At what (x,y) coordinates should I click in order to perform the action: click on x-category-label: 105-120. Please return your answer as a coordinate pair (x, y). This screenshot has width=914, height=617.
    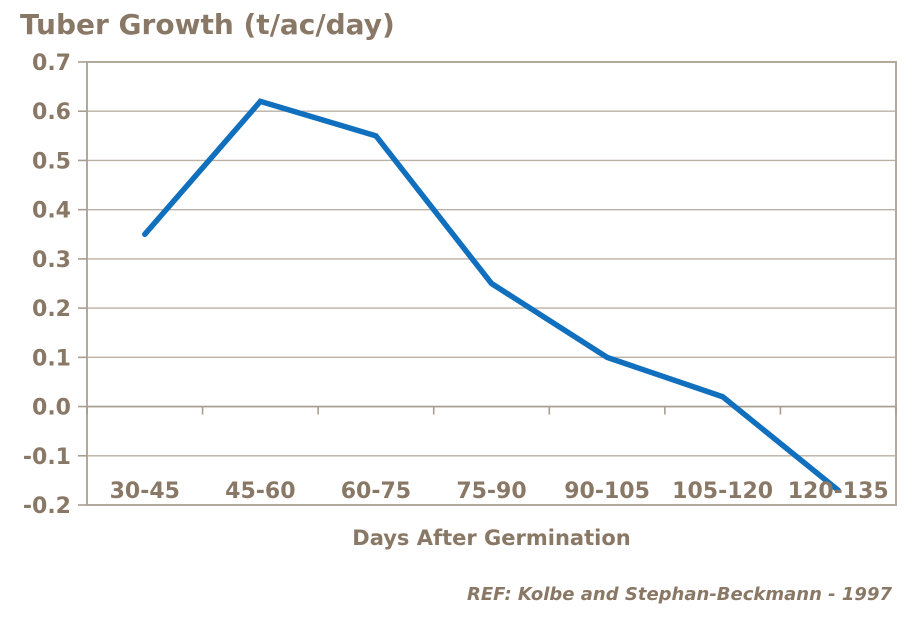
    Looking at the image, I should click on (722, 491).